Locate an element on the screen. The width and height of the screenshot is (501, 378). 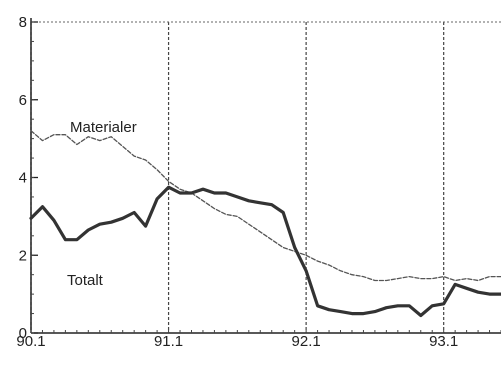
totalt-label: Totalt is located at coordinates (85, 280).